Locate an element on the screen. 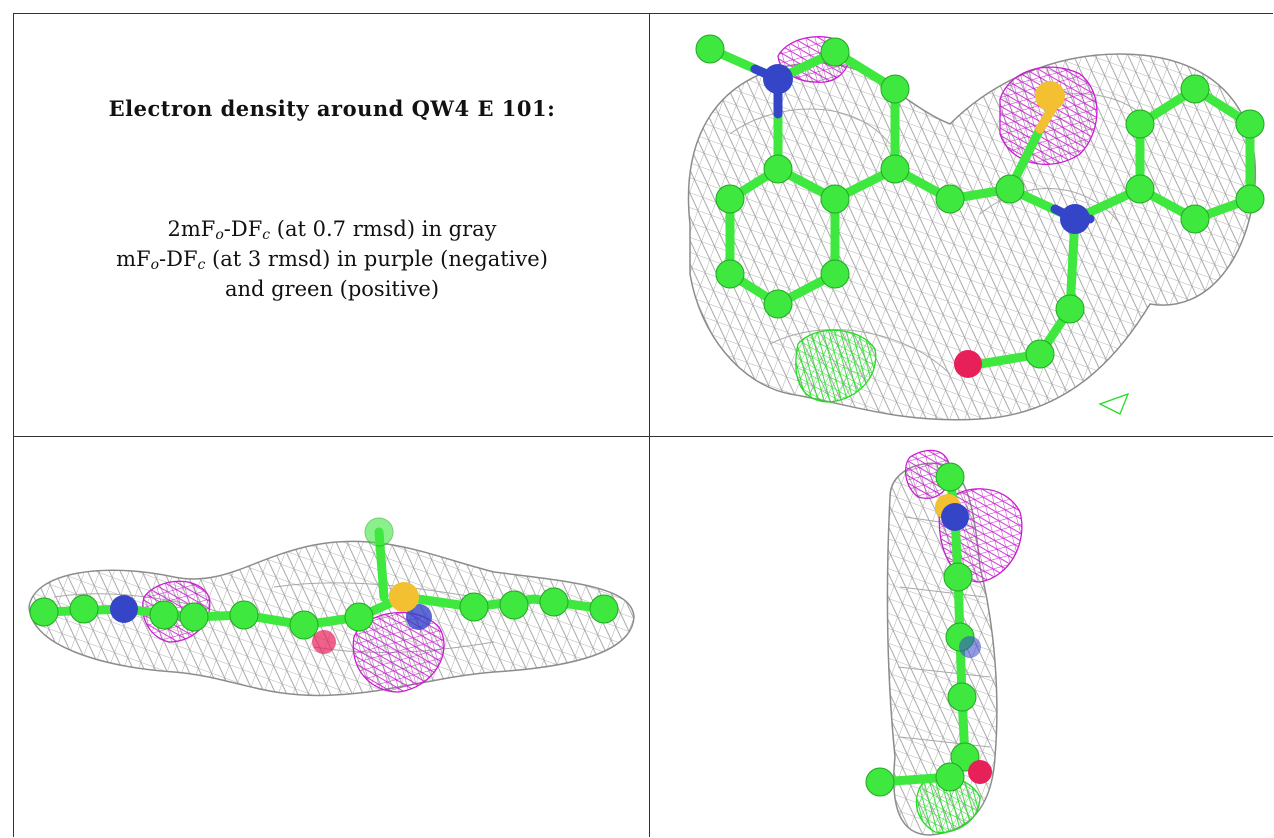 This screenshot has height=838, width=1274. table-middle-border is located at coordinates (643, 436).